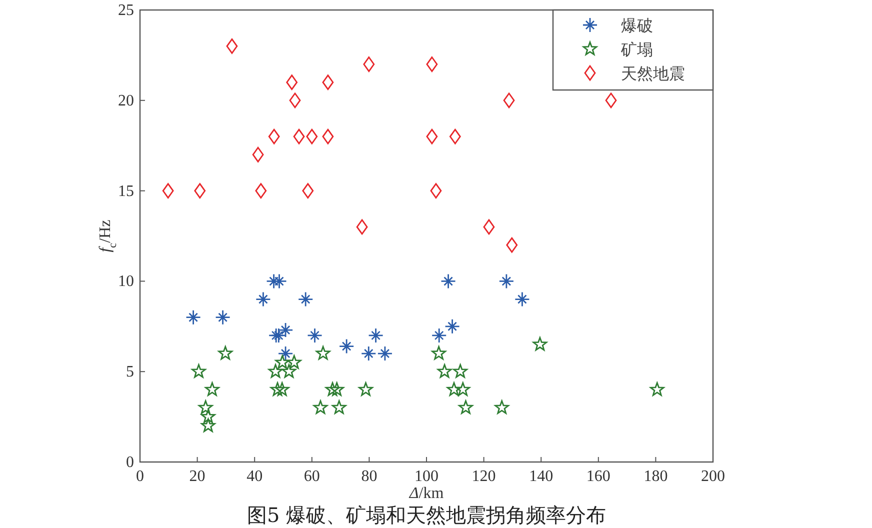 This screenshot has height=528, width=872. Describe the element at coordinates (713, 476) in the screenshot. I see `x-tick-label: 200` at that location.